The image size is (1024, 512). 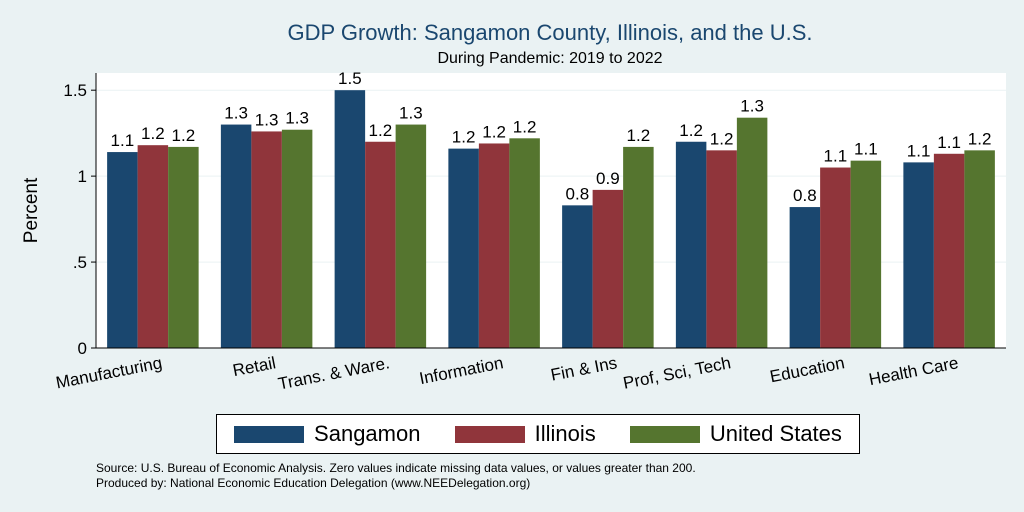 What do you see at coordinates (267, 119) in the screenshot?
I see `data-label-illinois-retail: 1.3` at bounding box center [267, 119].